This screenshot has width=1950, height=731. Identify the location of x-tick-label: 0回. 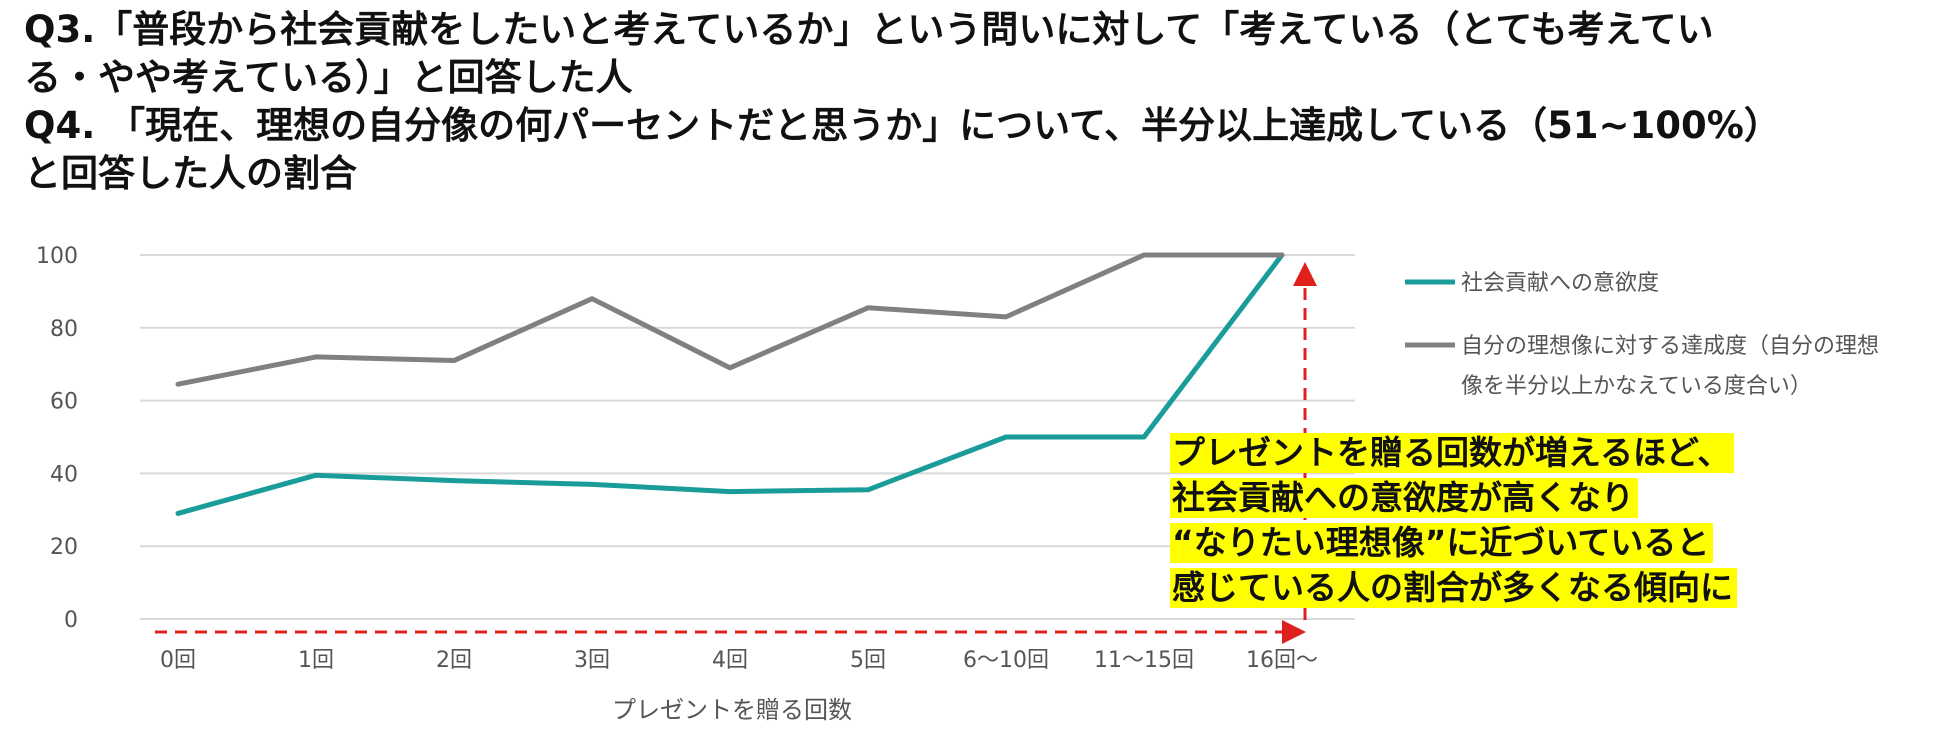
(178, 660).